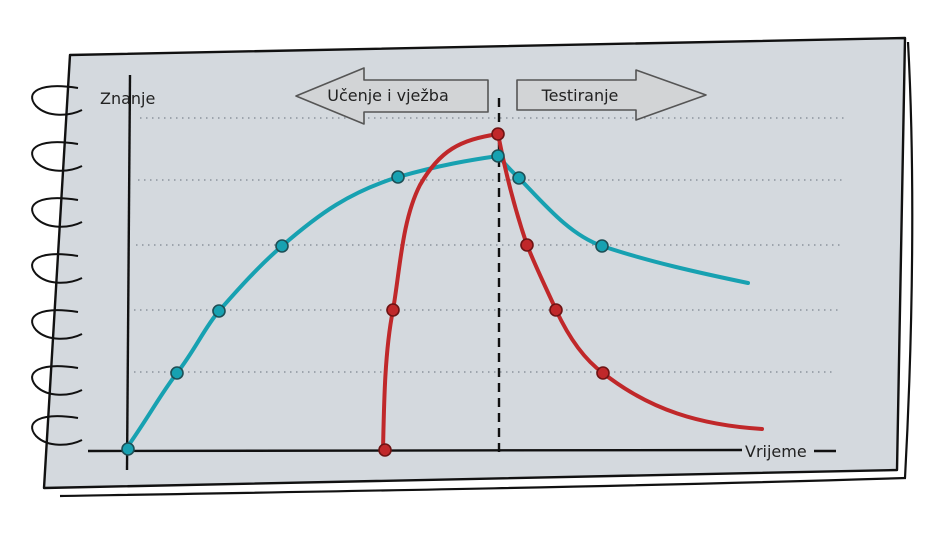 The image size is (933, 539). I want to click on arrow-left-label: Učenje i vježba, so click(388, 95).